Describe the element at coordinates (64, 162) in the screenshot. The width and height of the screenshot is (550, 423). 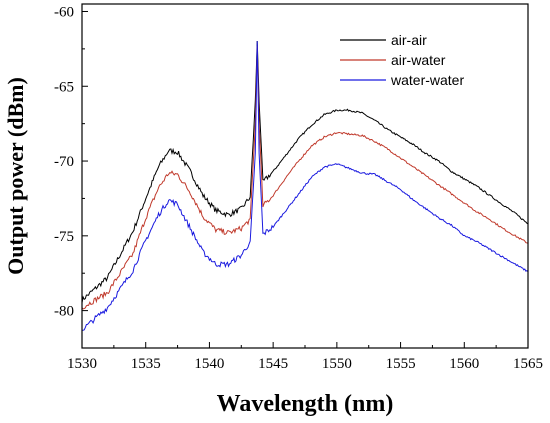
I see `y-tick-label: -70` at that location.